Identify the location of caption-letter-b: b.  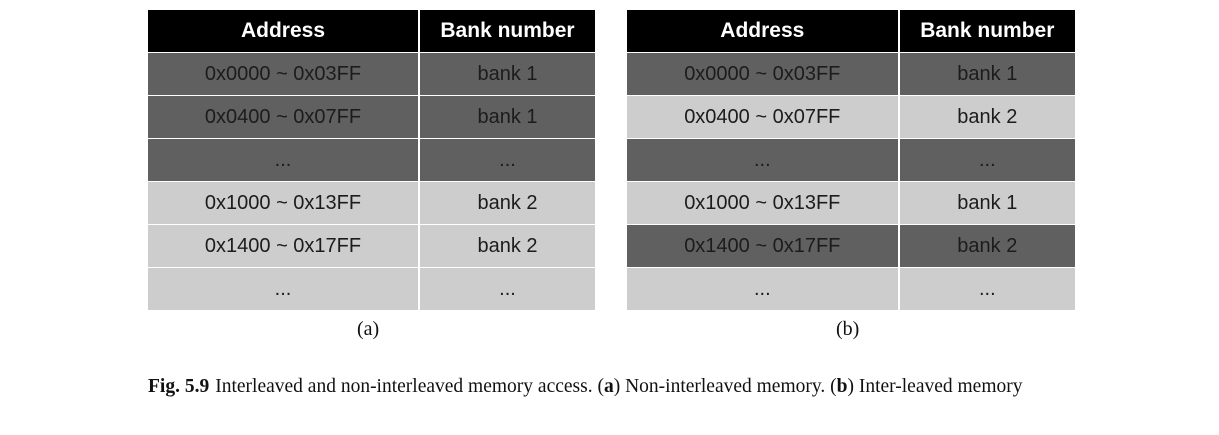
(842, 386).